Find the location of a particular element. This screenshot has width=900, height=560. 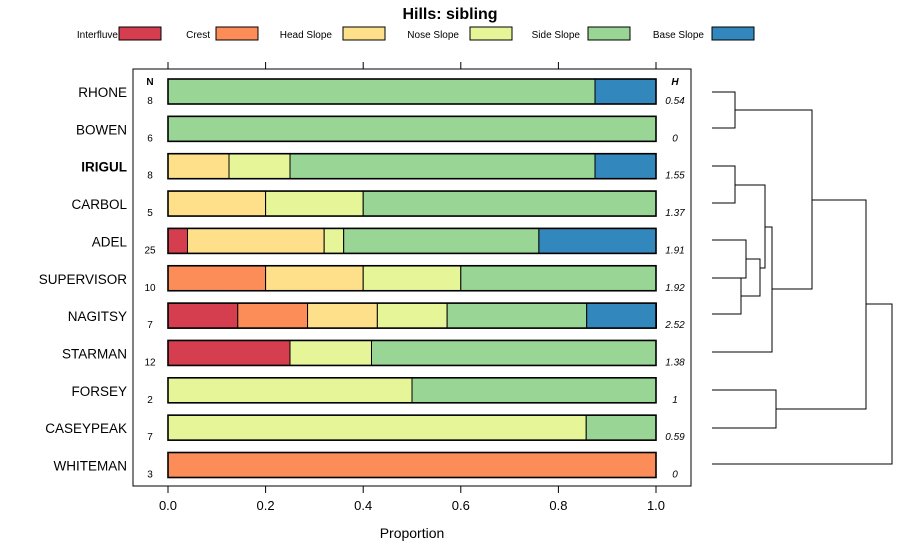

row-label-irigul: IRIGUL is located at coordinates (104, 167).